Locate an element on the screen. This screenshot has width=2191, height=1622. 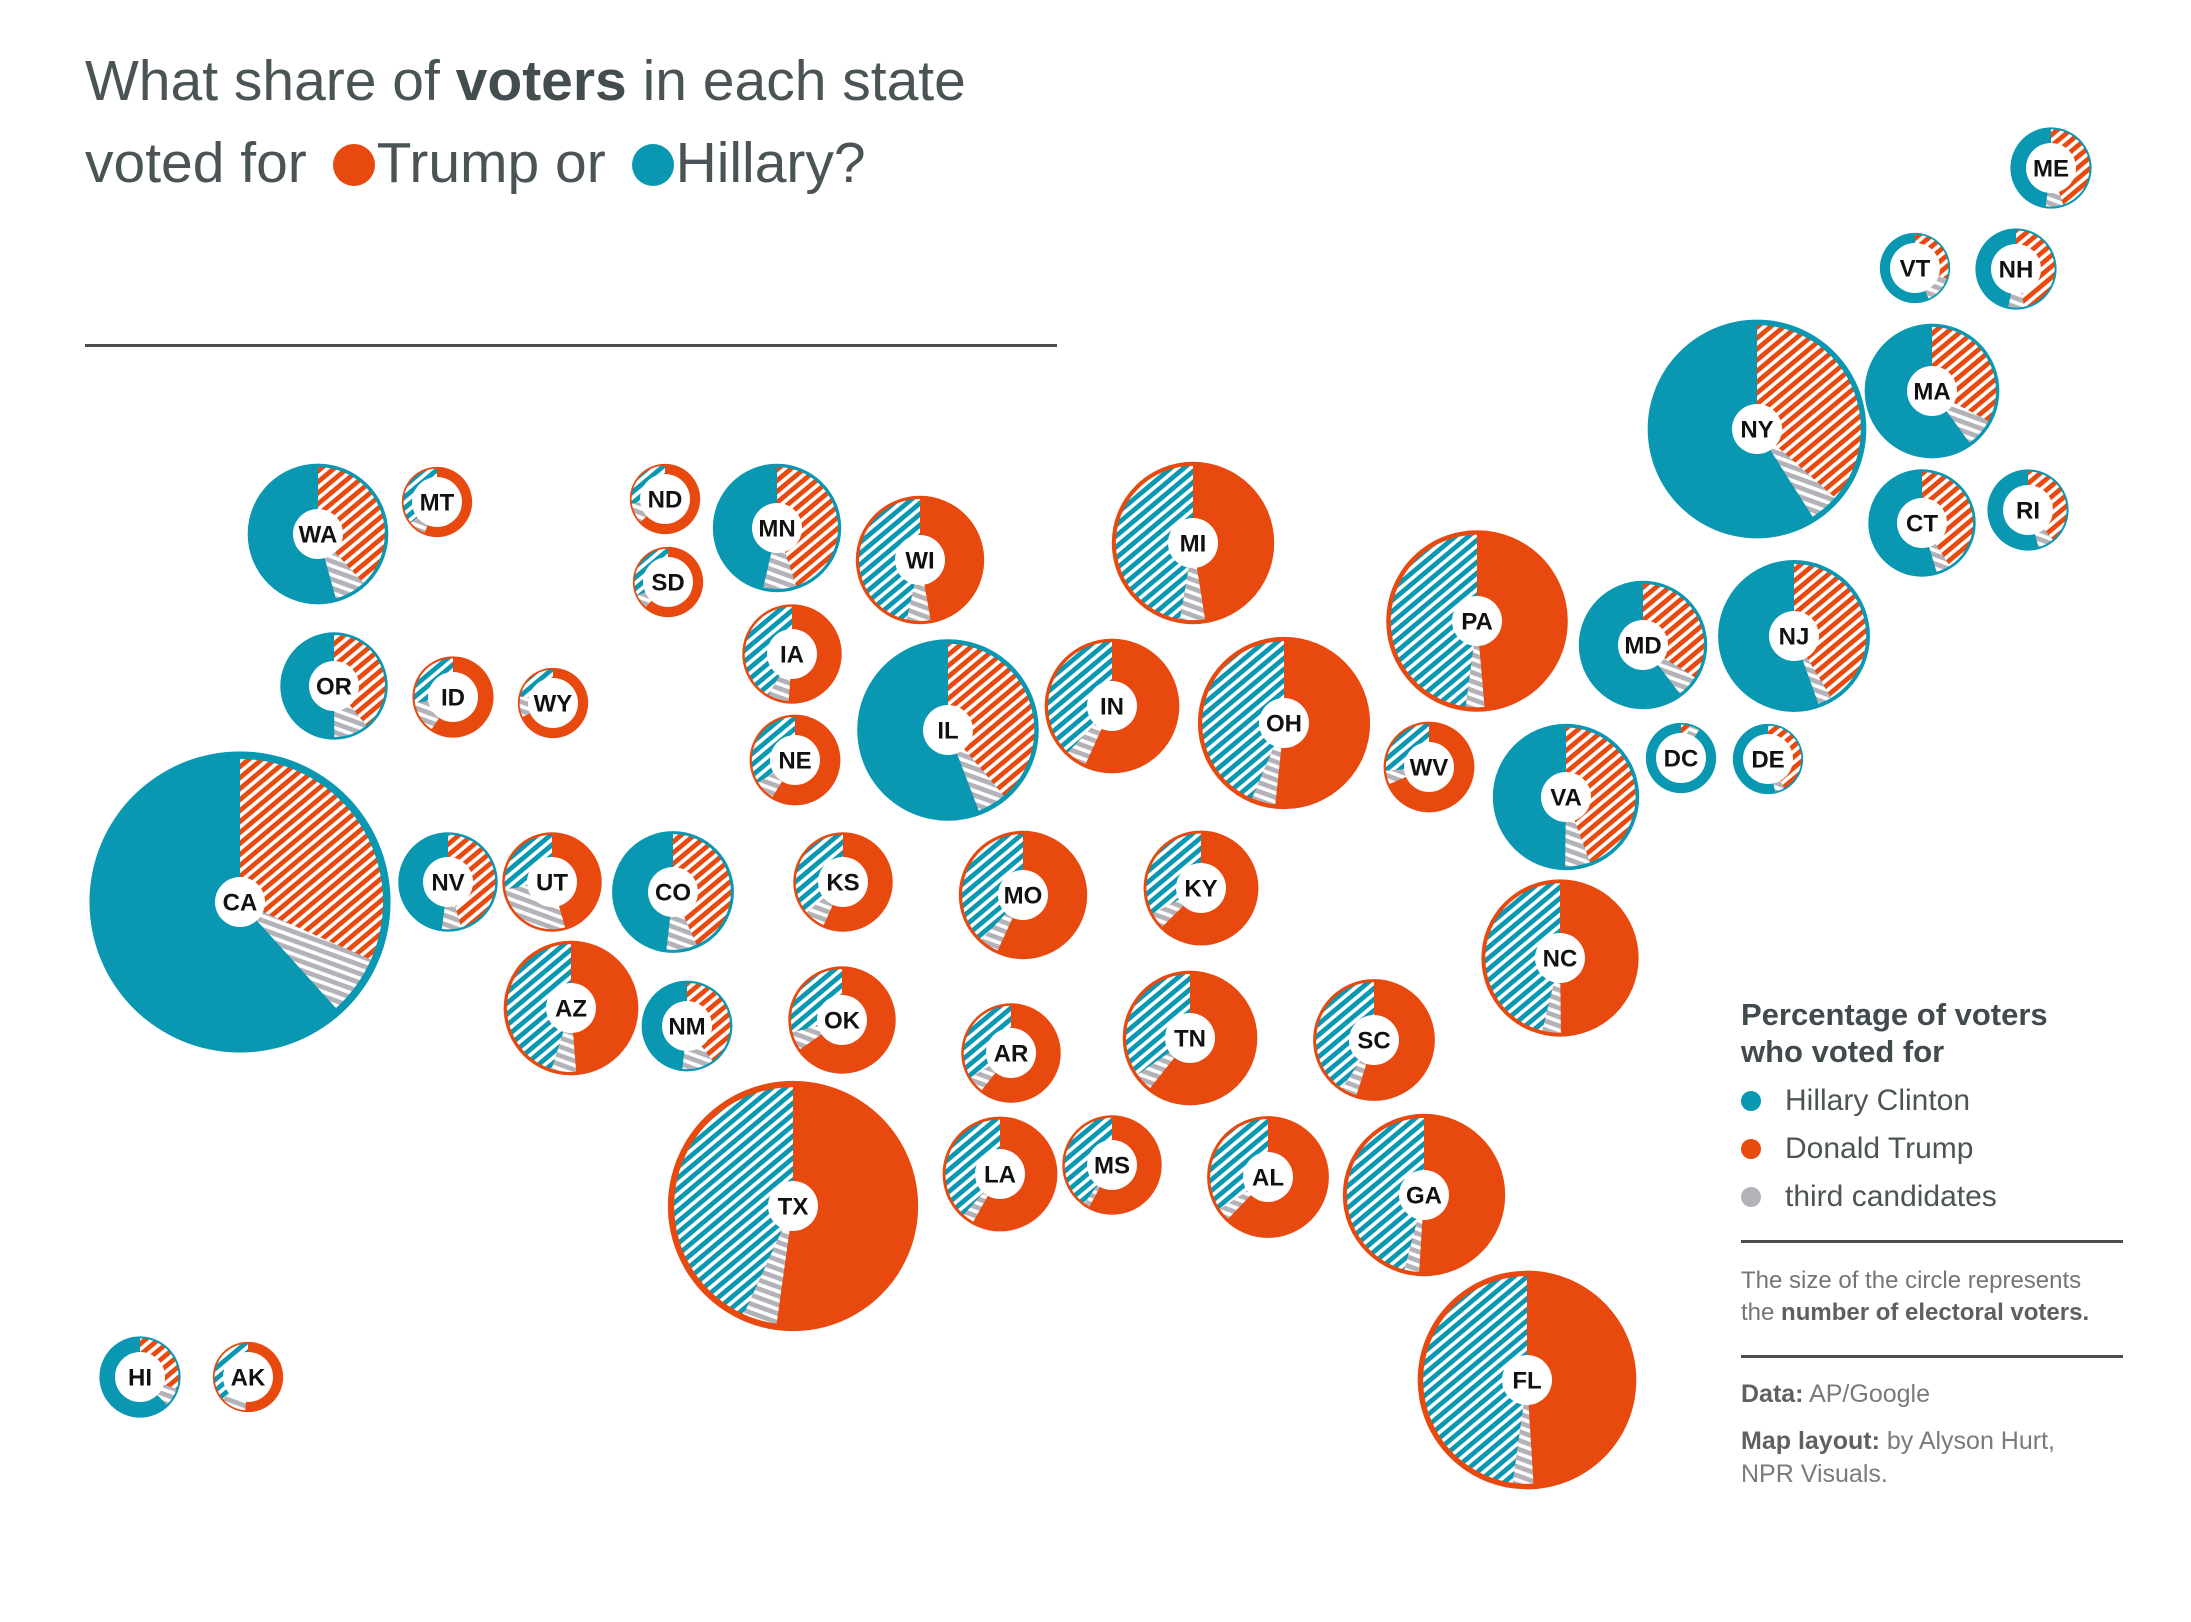
state-pie-NC: NC is located at coordinates (1560, 958).